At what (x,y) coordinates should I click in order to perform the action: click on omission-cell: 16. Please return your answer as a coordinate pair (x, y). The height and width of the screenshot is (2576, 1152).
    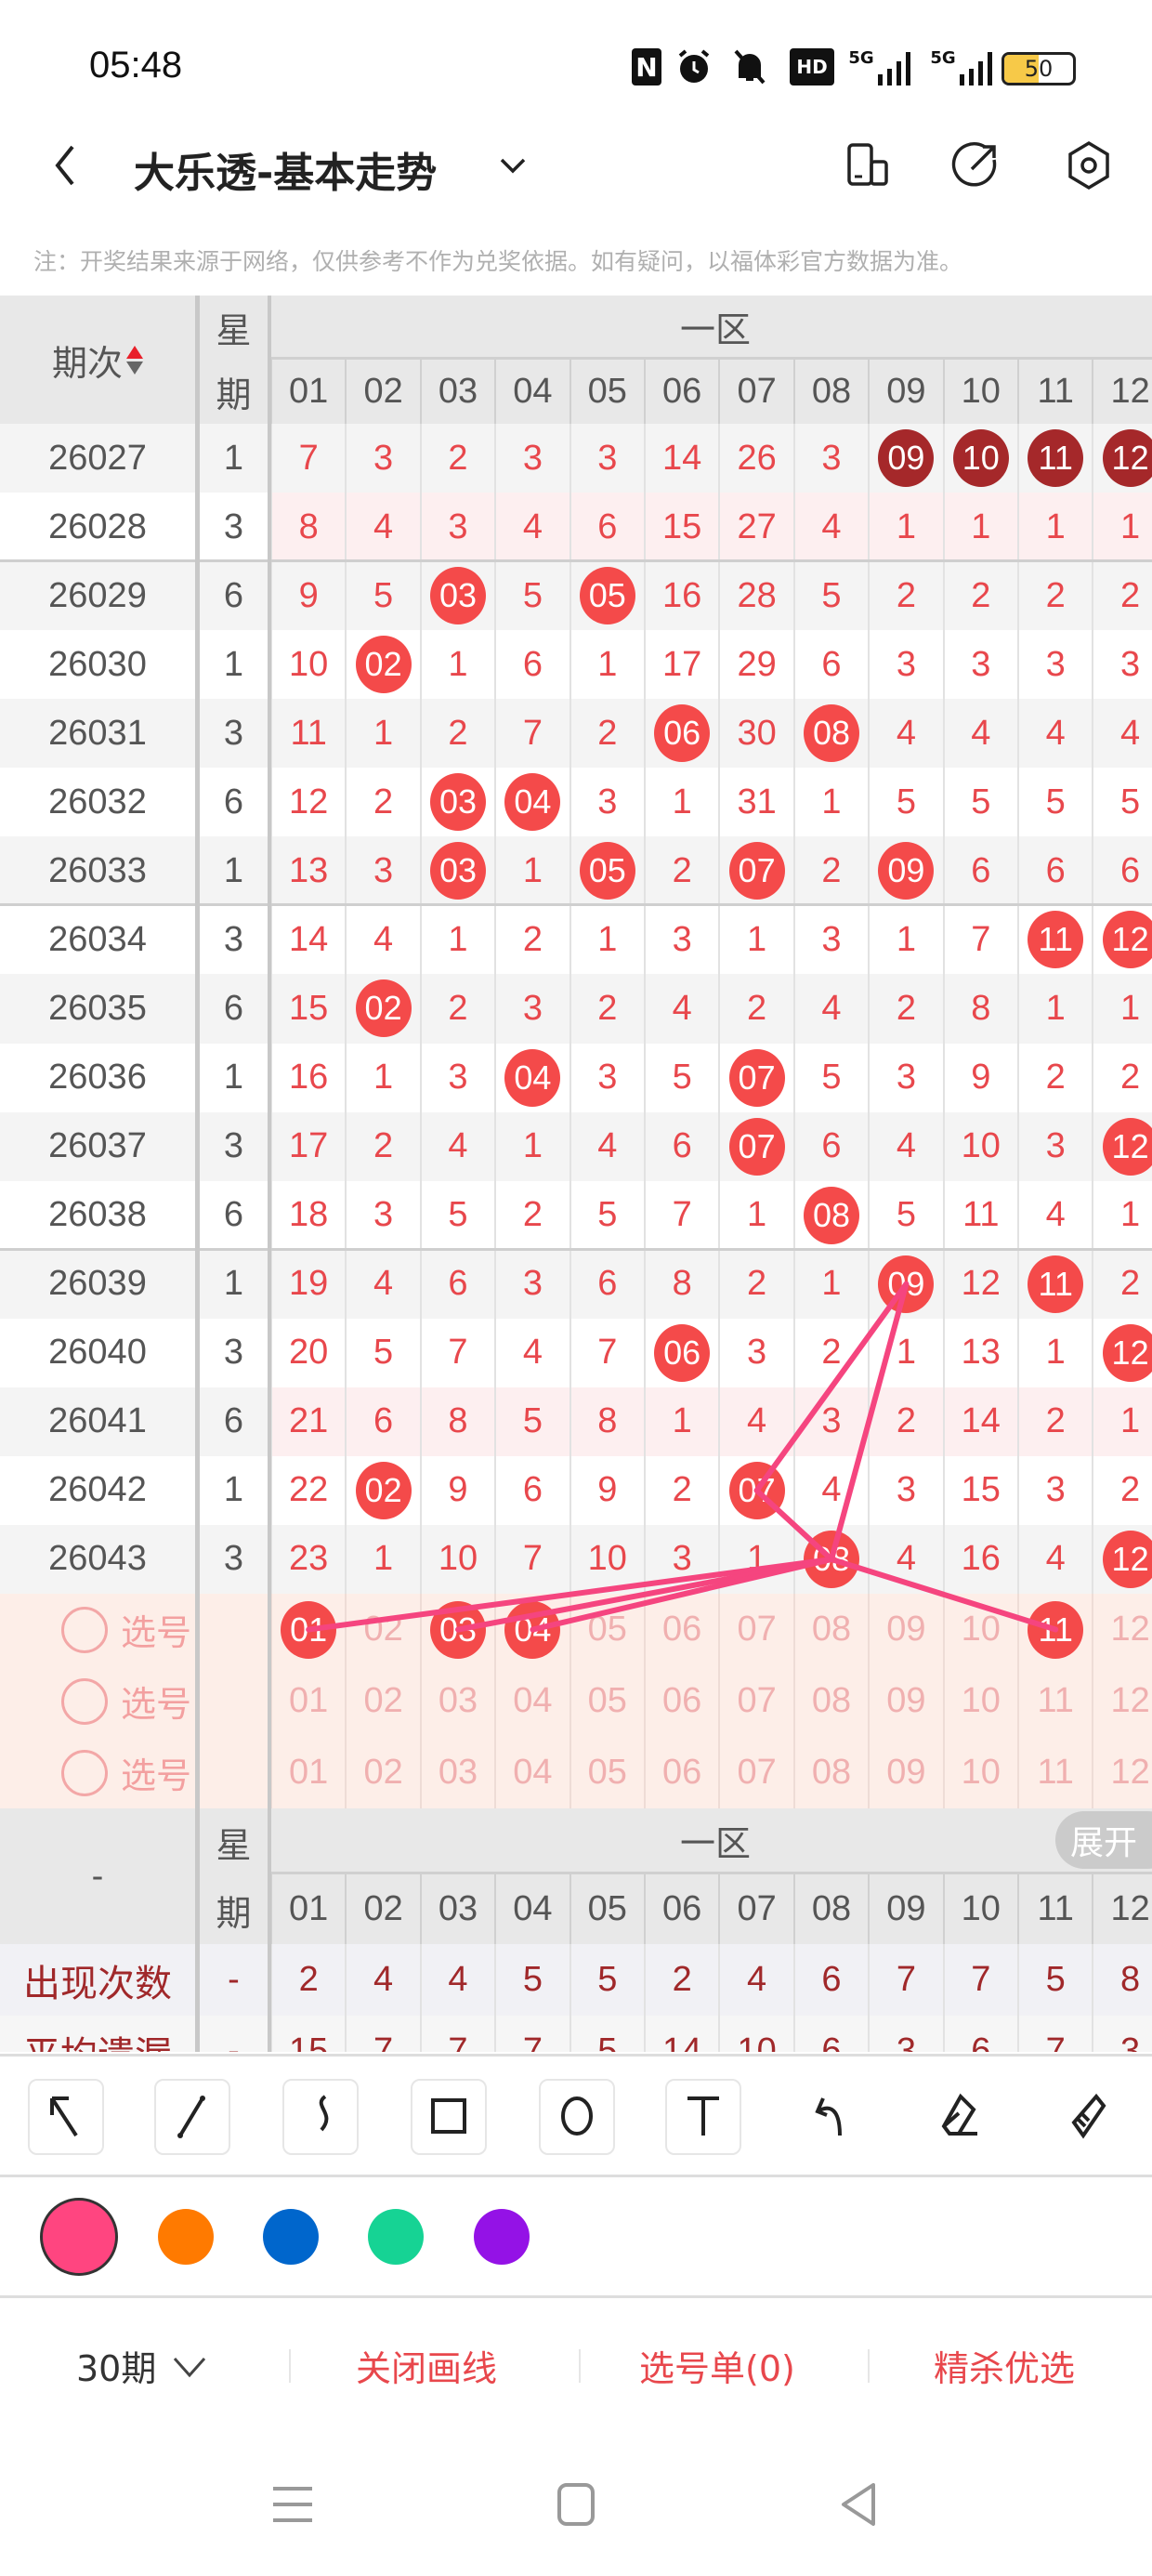
    Looking at the image, I should click on (682, 595).